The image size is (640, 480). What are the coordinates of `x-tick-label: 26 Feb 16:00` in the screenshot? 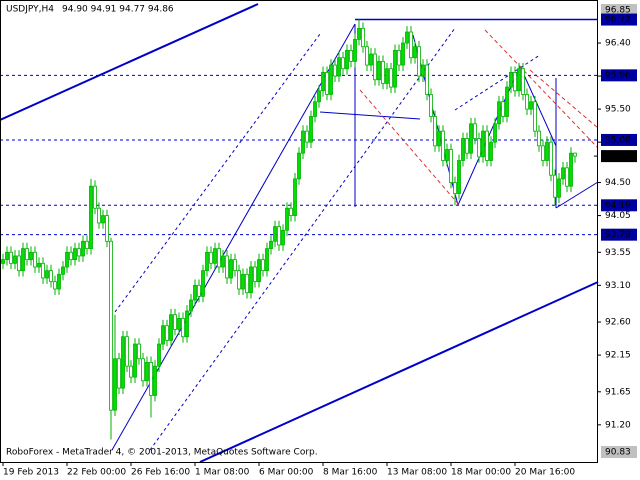 It's located at (160, 473).